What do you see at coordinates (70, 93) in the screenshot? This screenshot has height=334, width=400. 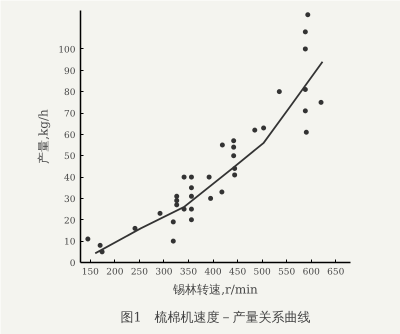 I see `y-tick-label: 80` at bounding box center [70, 93].